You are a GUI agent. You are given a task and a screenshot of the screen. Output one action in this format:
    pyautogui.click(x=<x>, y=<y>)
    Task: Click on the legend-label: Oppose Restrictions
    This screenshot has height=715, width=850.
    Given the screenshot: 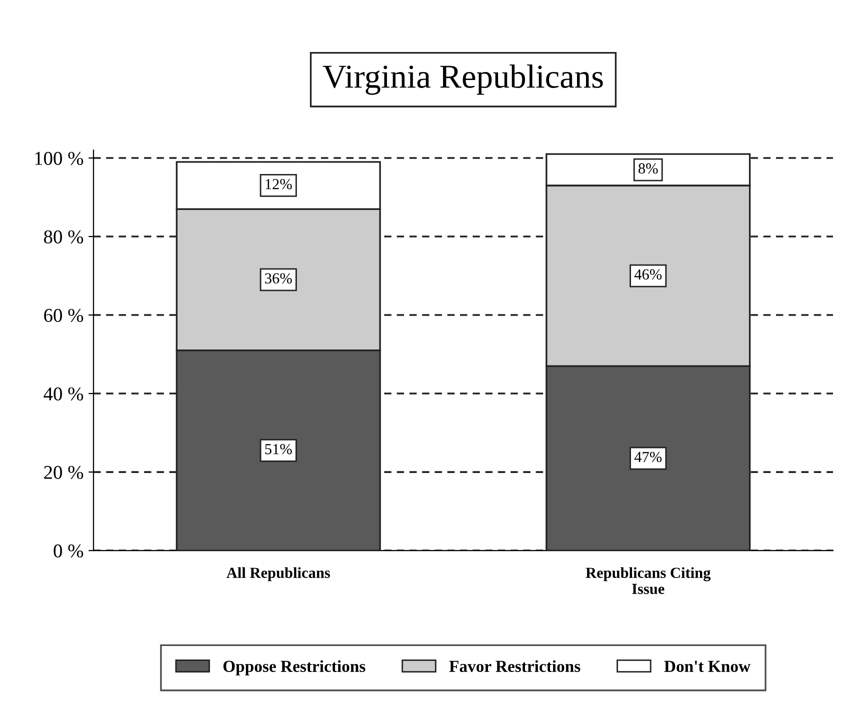 What is the action you would take?
    pyautogui.click(x=294, y=668)
    